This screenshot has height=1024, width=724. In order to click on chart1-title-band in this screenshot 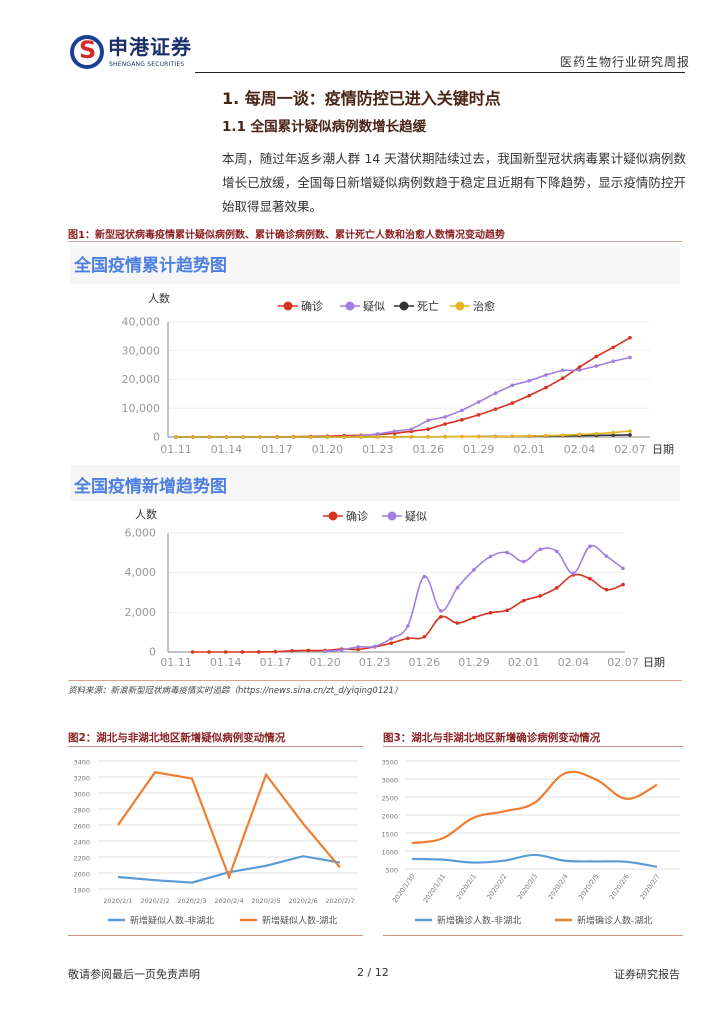, I will do `click(375, 265)`.